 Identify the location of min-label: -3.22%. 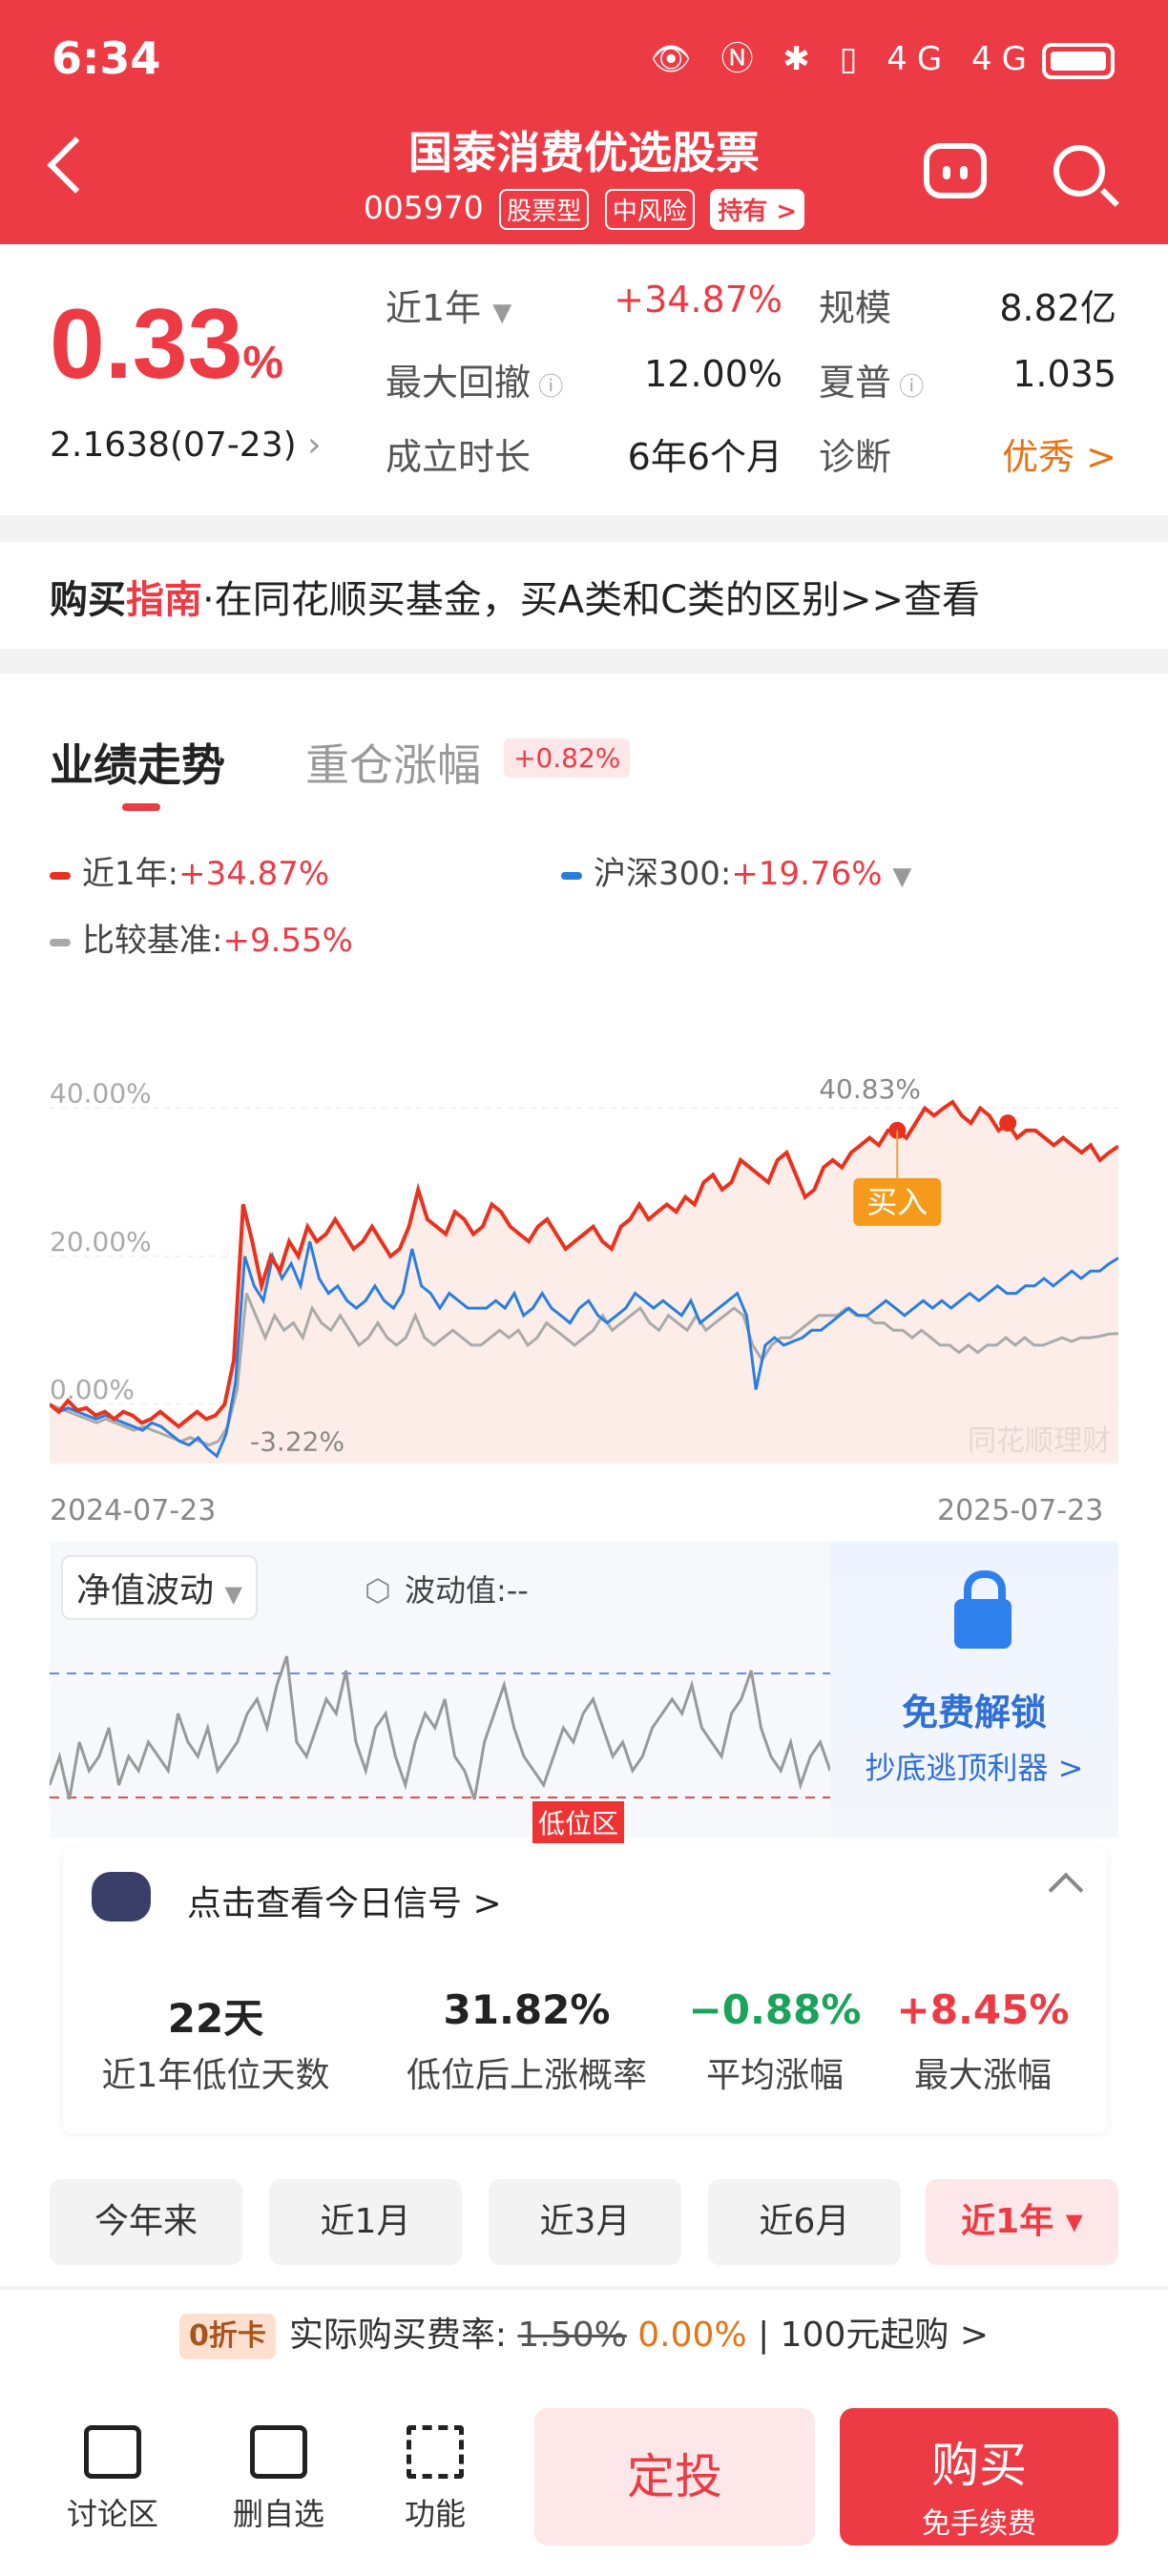
(297, 1442).